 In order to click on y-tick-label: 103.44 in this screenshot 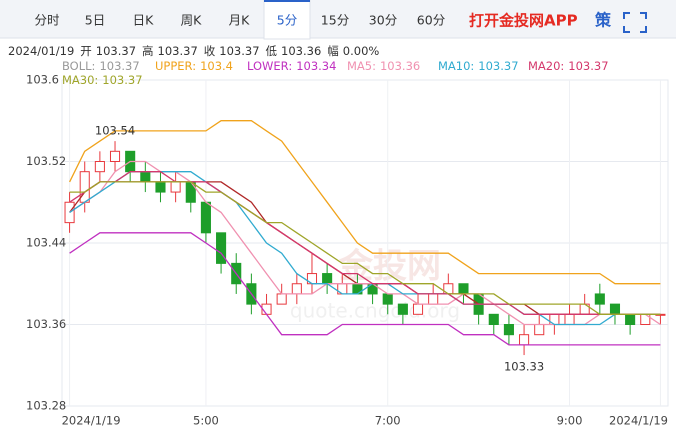, I will do `click(46, 243)`.